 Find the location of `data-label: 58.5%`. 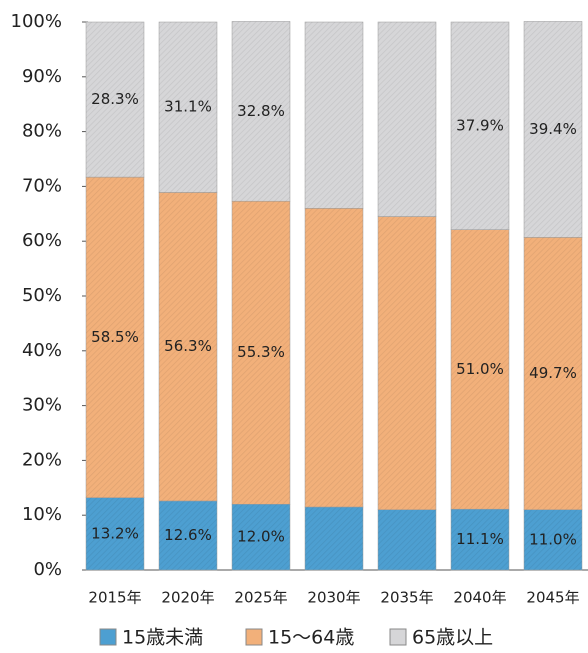

data-label: 58.5% is located at coordinates (115, 337).